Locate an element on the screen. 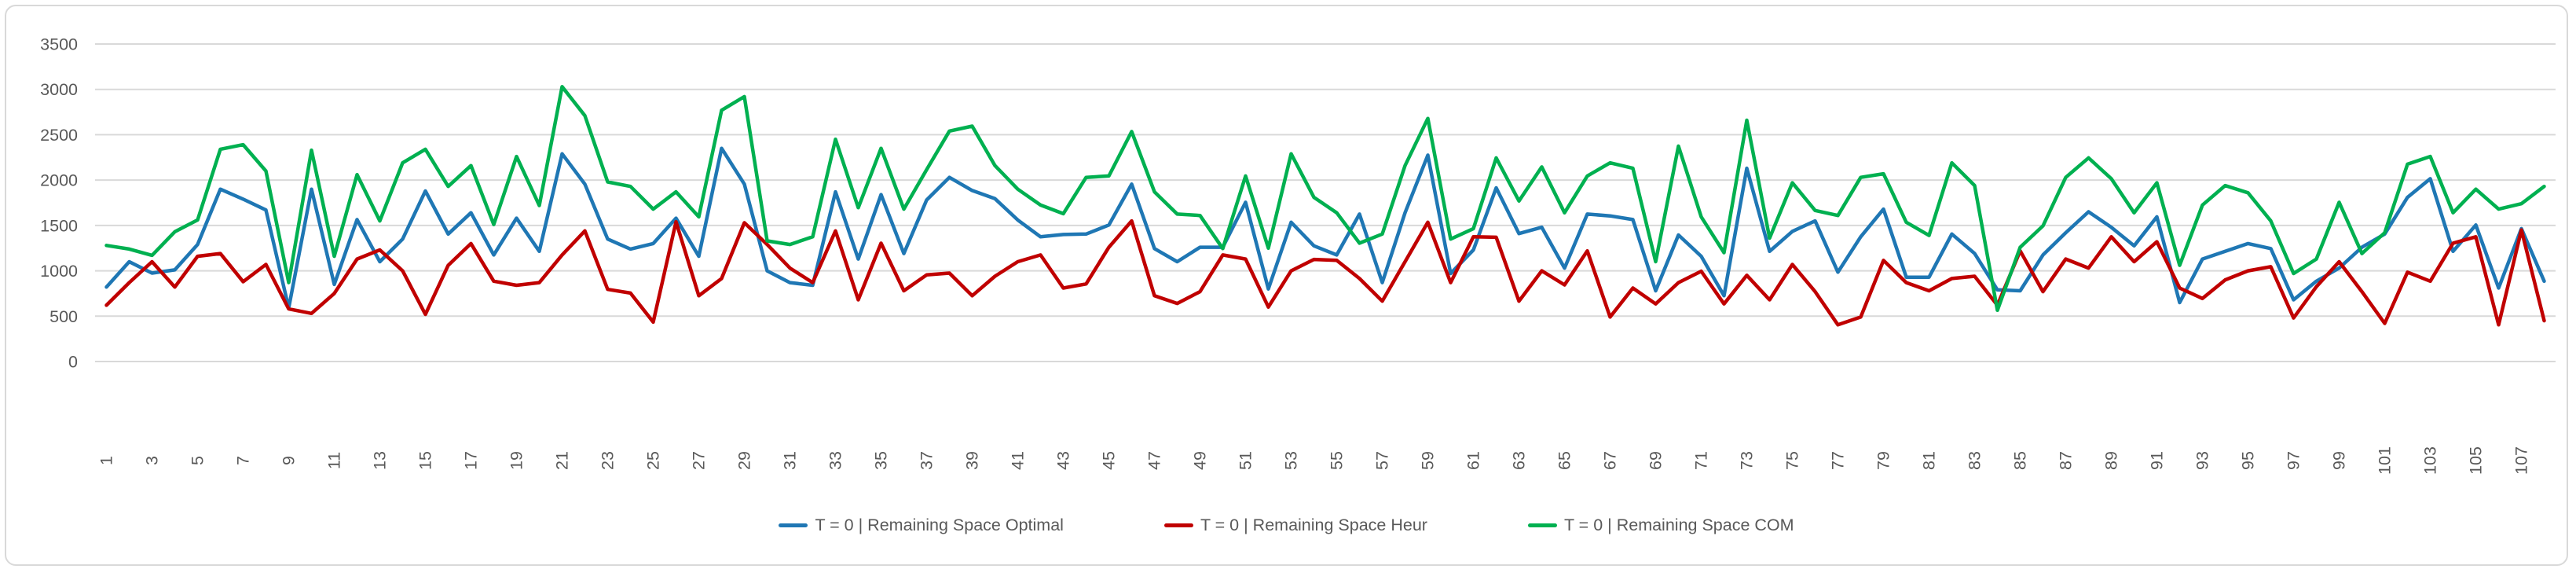 Image resolution: width=2576 pixels, height=580 pixels. x-axis-tick-label: 9 is located at coordinates (289, 460).